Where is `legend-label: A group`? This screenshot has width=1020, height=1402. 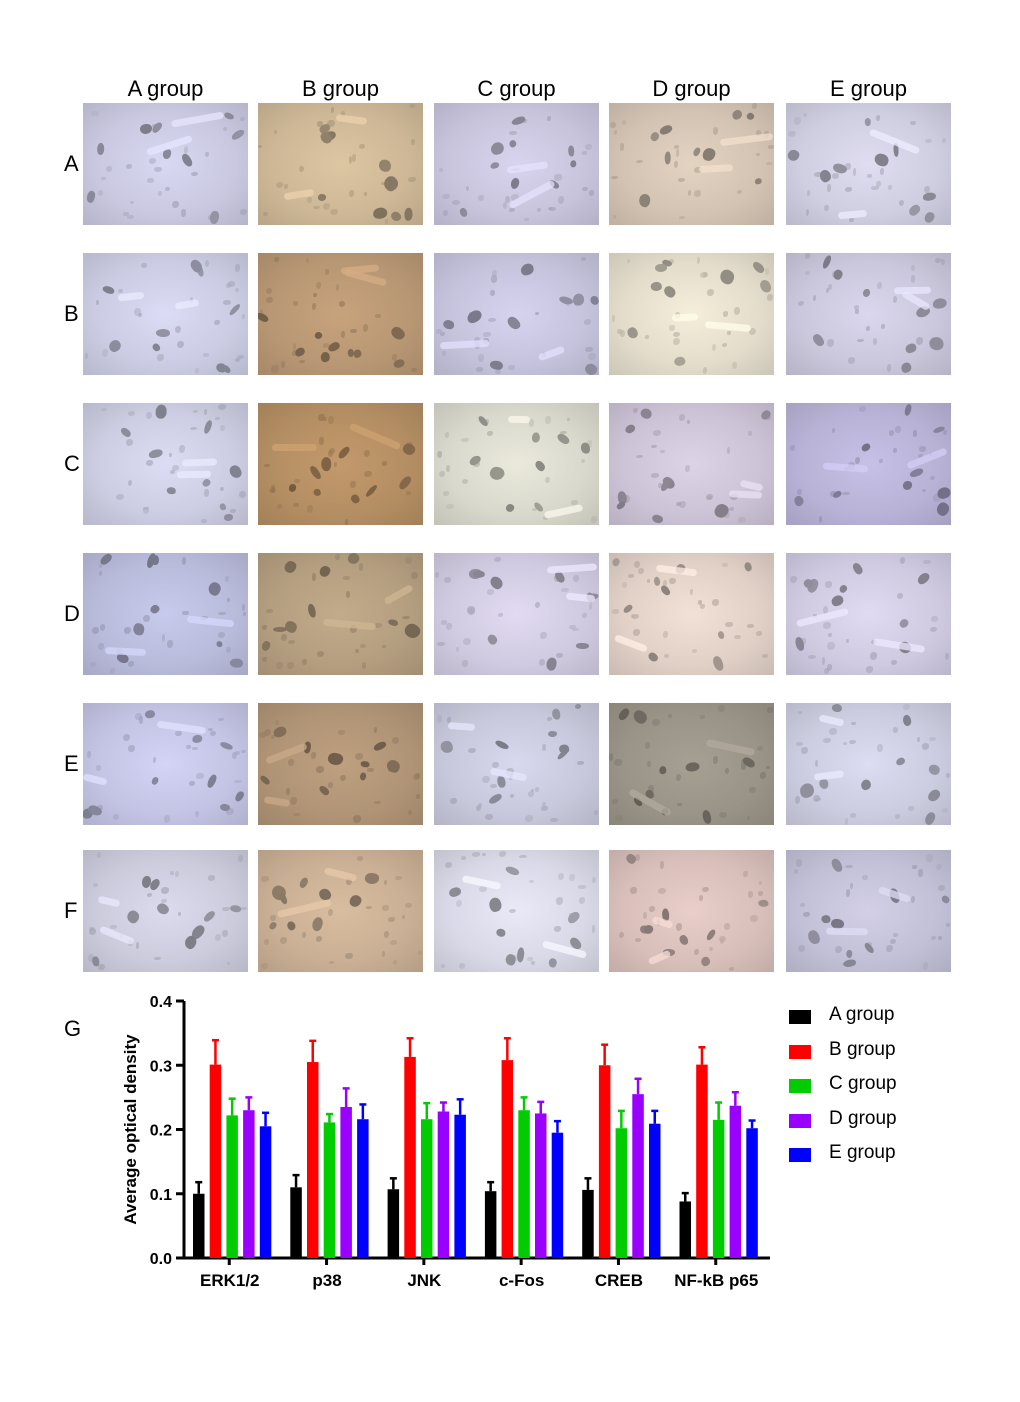
legend-label: A group is located at coordinates (862, 1014).